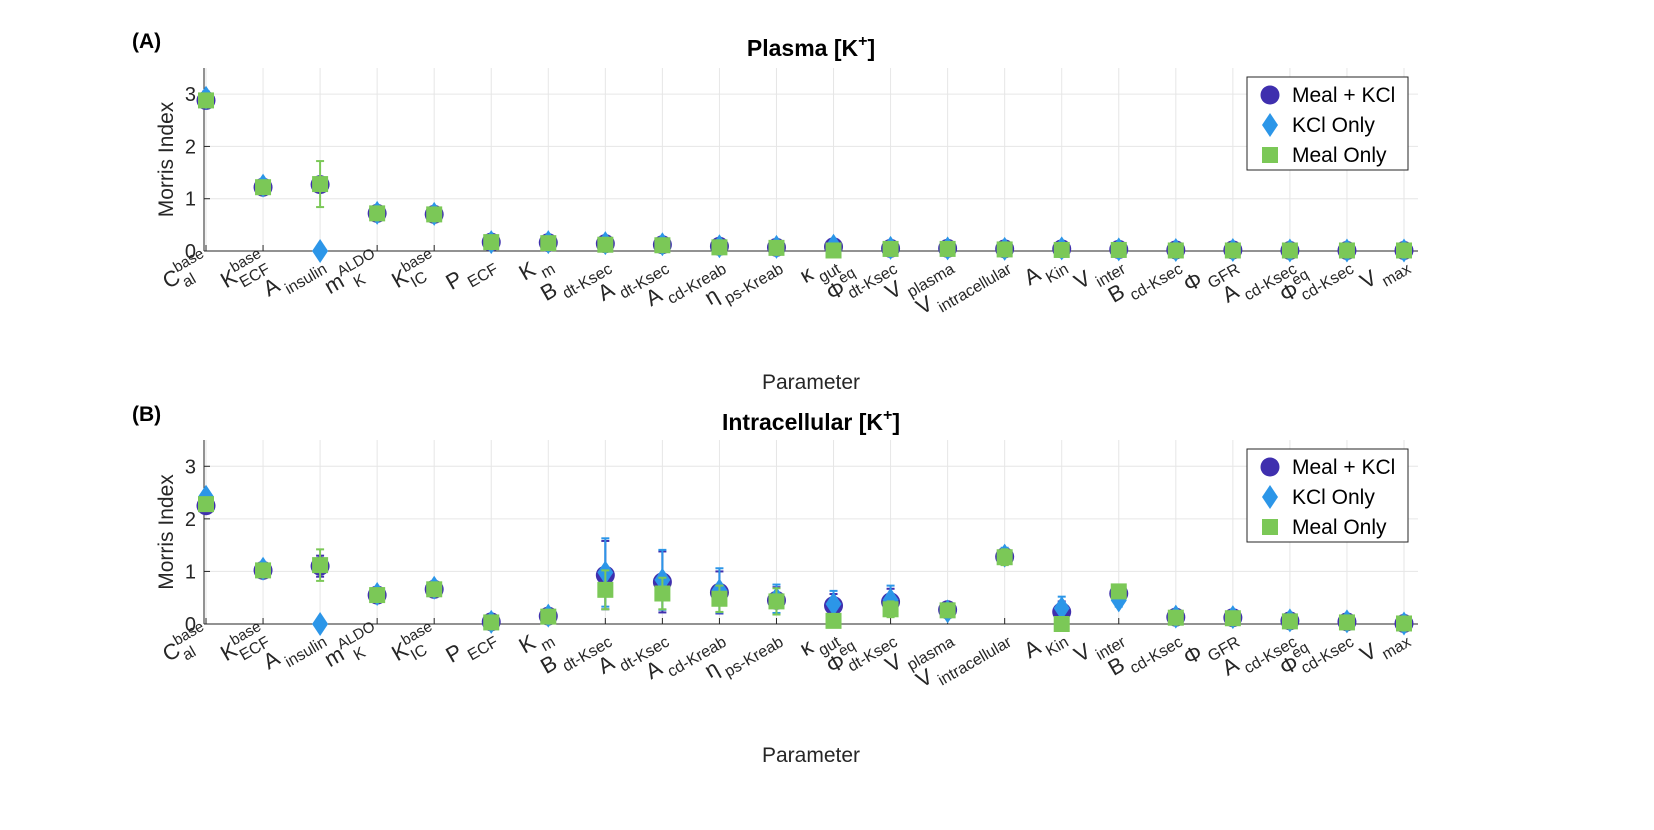 The width and height of the screenshot is (1654, 830). What do you see at coordinates (471, 274) in the screenshot?
I see `x-tick-label: PECF` at bounding box center [471, 274].